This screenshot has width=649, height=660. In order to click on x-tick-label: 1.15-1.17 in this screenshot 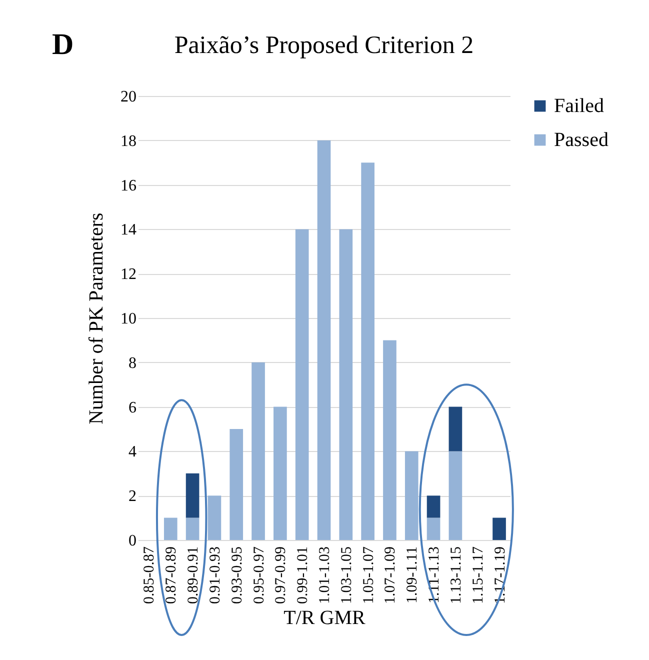, I will do `click(478, 575)`.